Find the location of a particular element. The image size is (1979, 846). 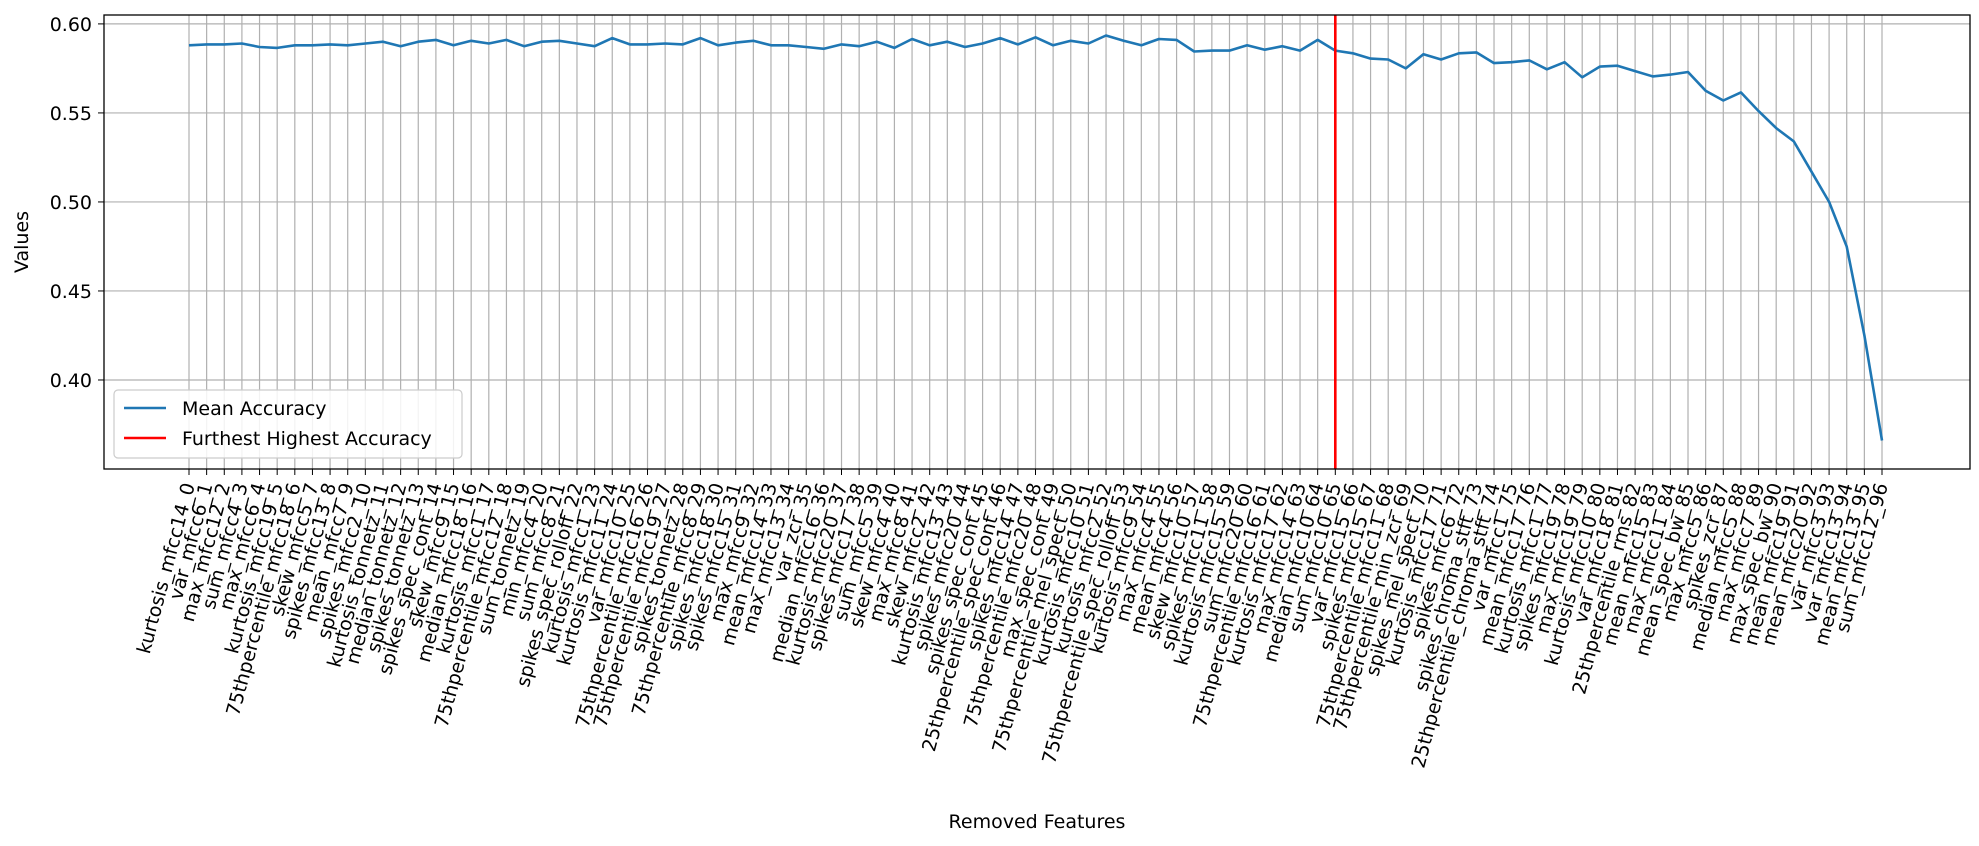

y-tick-label: 0.45 is located at coordinates (71, 292).